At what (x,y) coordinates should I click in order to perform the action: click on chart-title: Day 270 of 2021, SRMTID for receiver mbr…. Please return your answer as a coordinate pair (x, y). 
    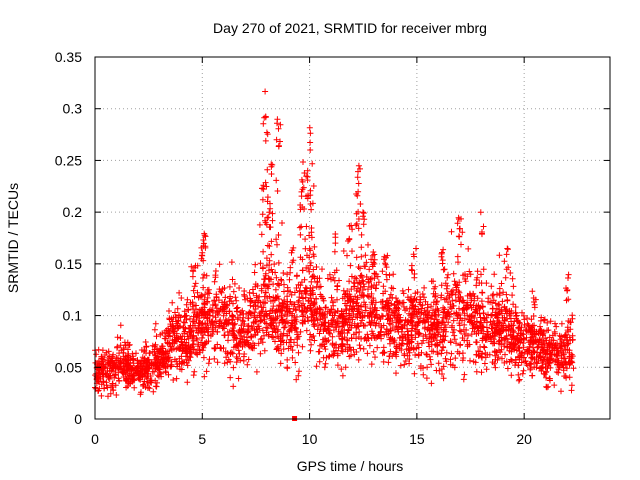
    Looking at the image, I should click on (350, 28).